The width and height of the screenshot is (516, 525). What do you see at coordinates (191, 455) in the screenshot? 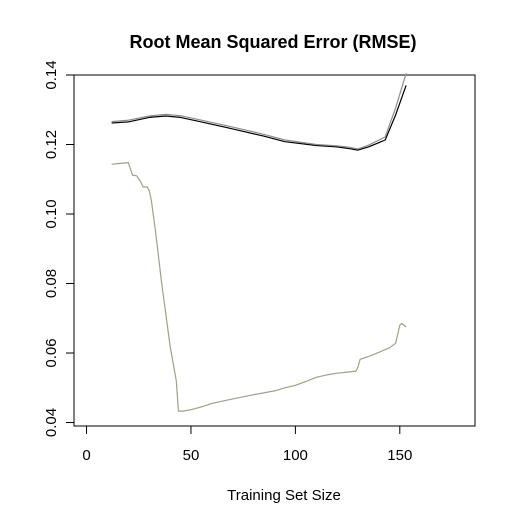
I see `x-tick-label: 50` at bounding box center [191, 455].